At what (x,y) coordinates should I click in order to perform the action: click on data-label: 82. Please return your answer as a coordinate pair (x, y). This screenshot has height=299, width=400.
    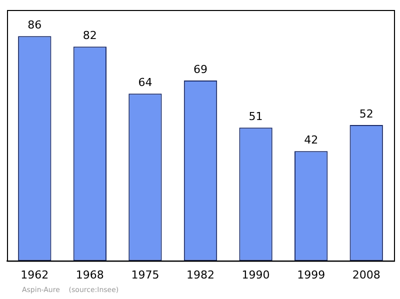
    Looking at the image, I should click on (89, 35).